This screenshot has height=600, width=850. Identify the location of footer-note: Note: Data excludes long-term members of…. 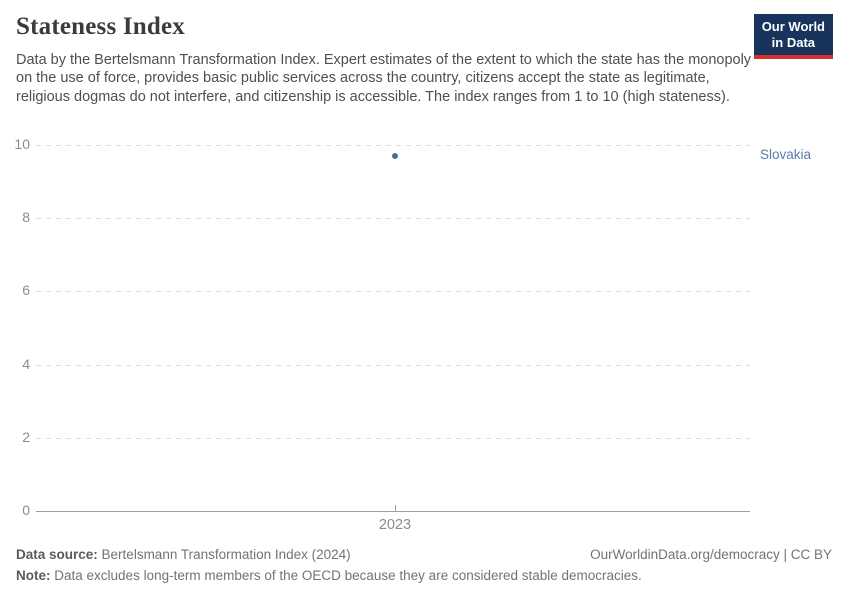
(329, 575).